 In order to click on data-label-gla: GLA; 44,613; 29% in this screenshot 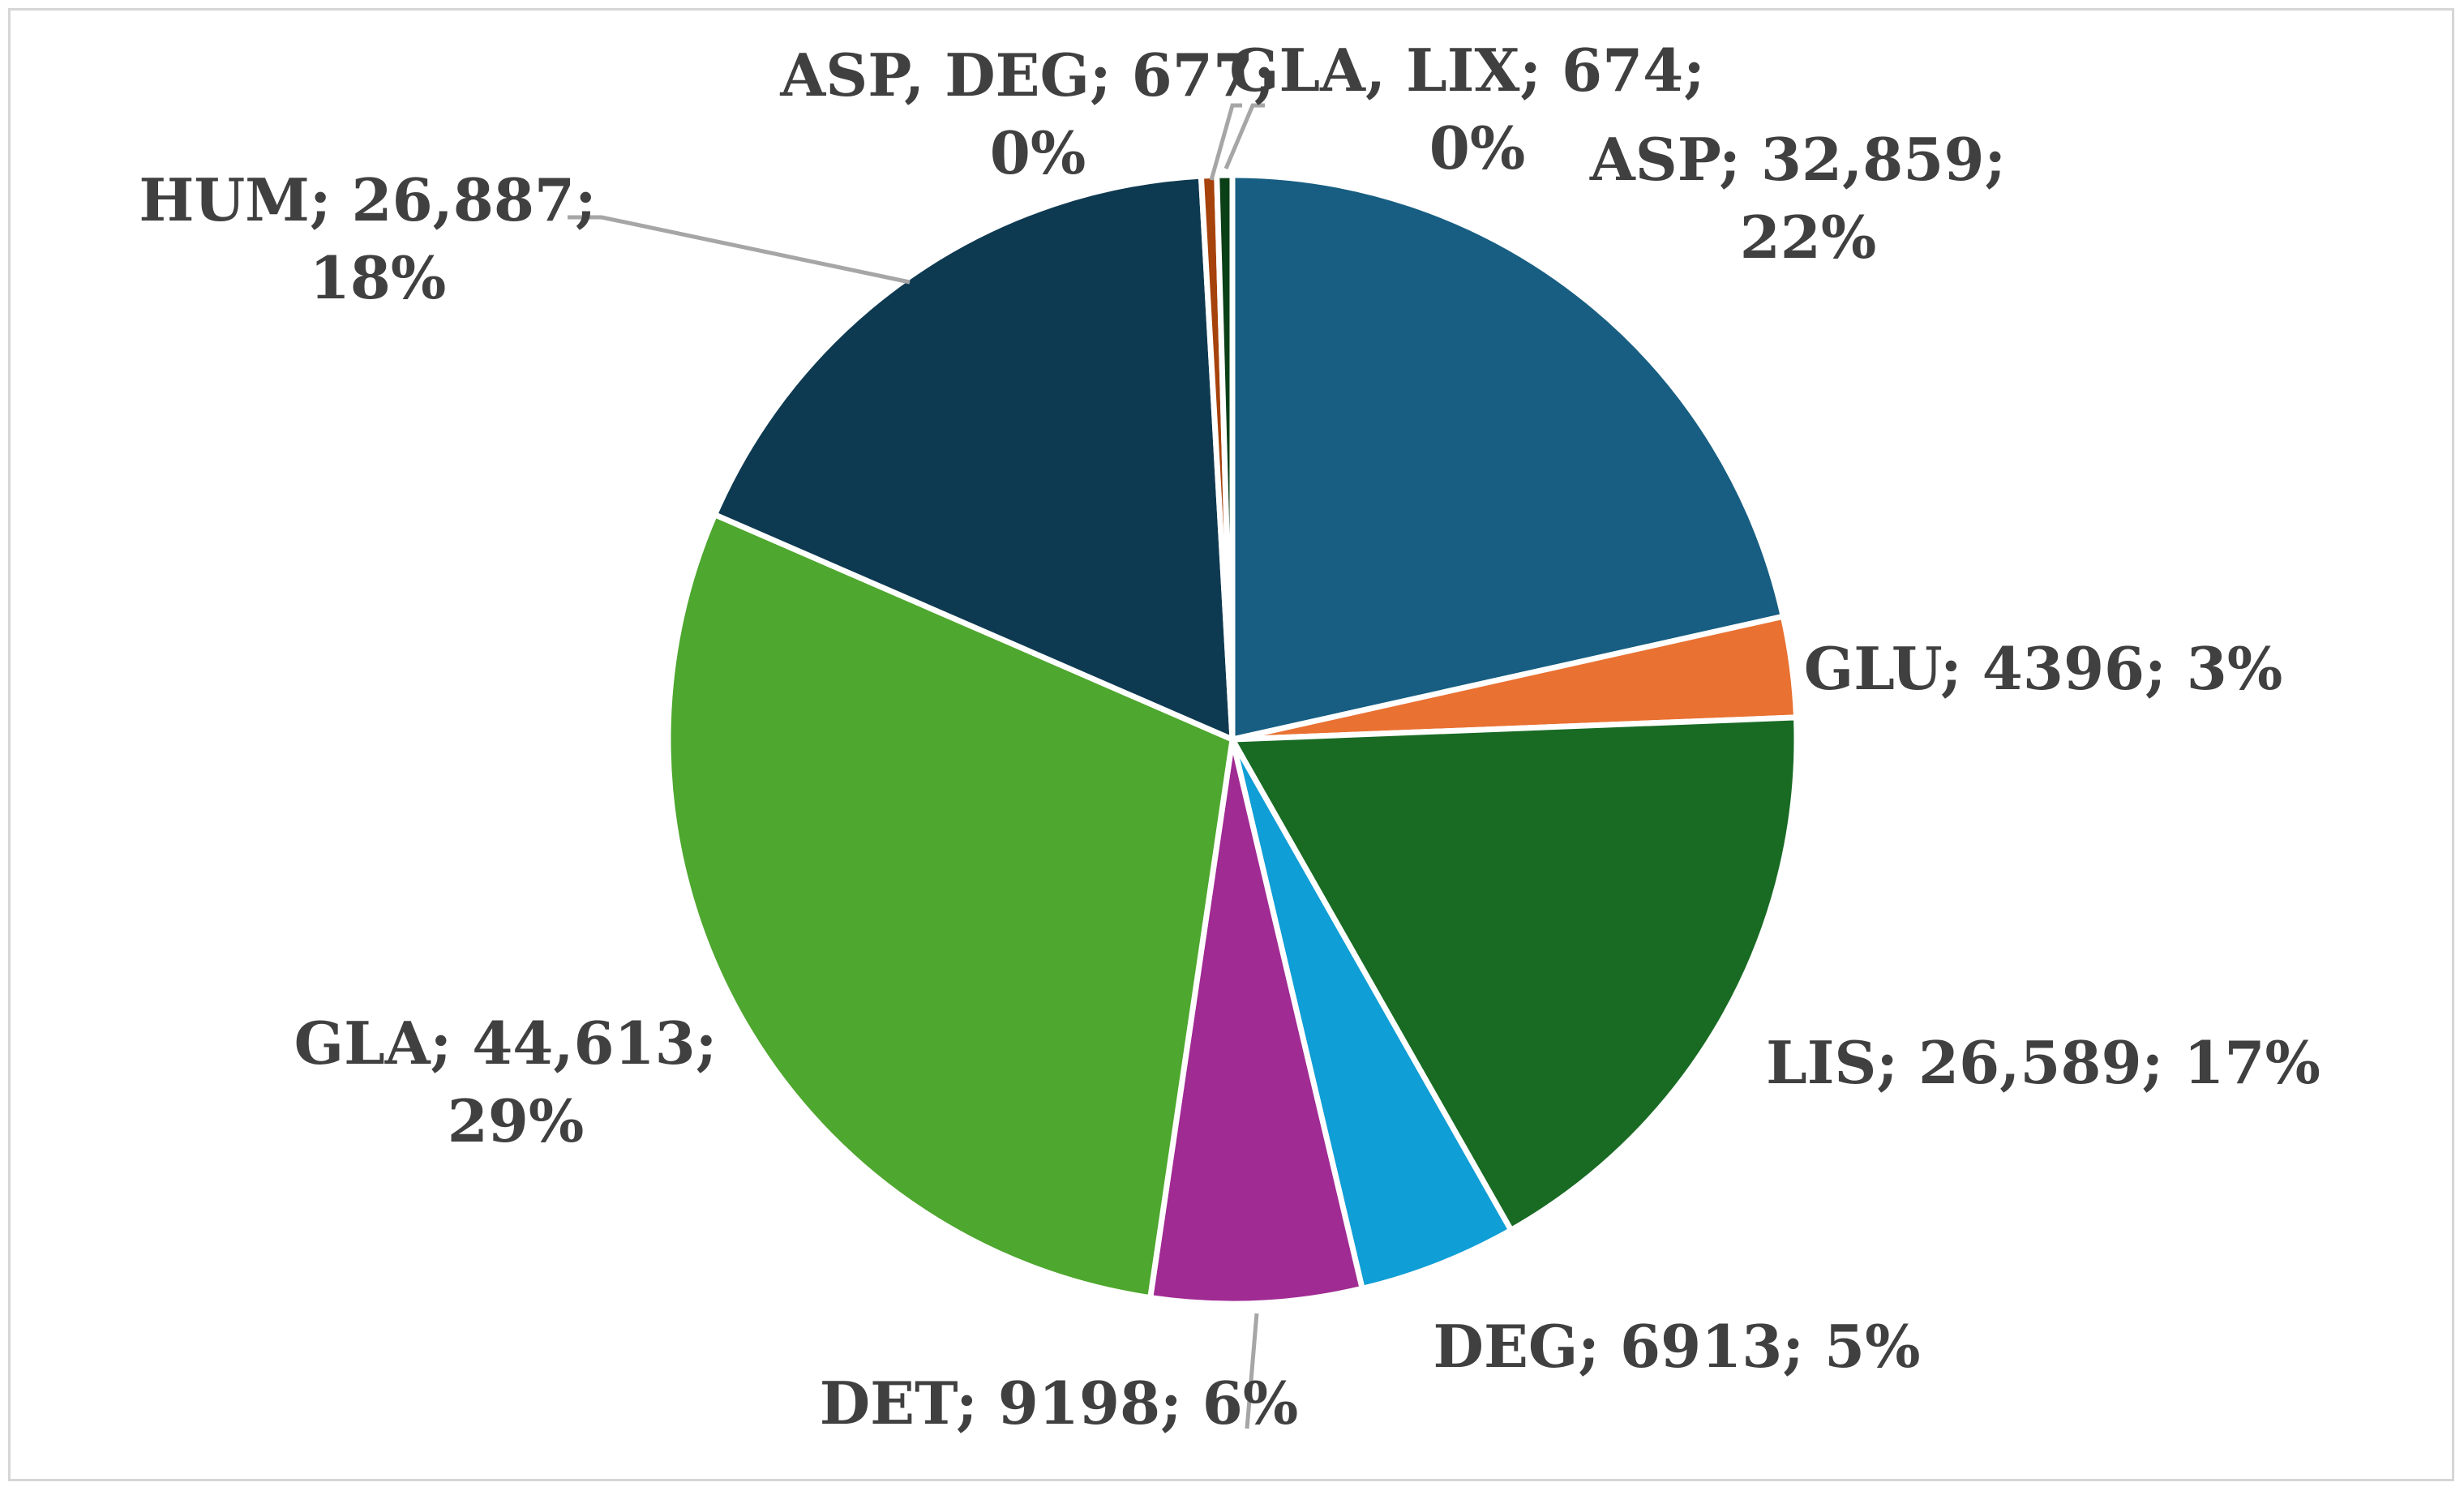, I will do `click(516, 1082)`.